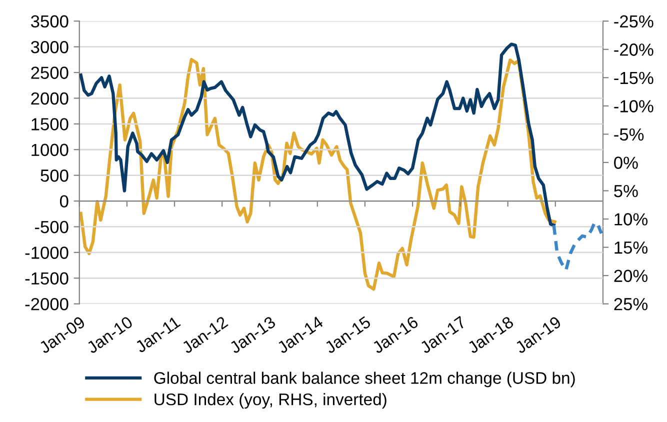 This screenshot has width=667, height=422. What do you see at coordinates (634, 106) in the screenshot?
I see `y2-tick-label: -10%` at bounding box center [634, 106].